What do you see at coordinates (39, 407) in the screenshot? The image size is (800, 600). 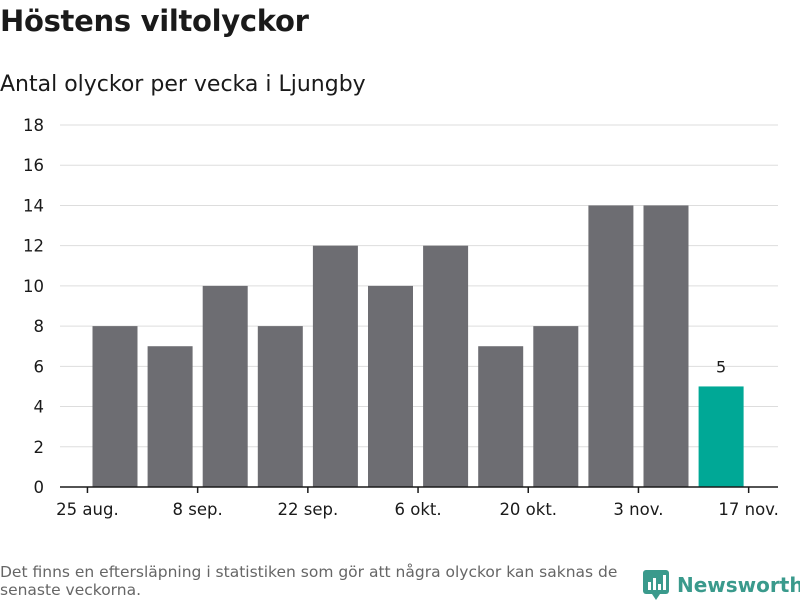 I see `y-tick-label: 4` at bounding box center [39, 407].